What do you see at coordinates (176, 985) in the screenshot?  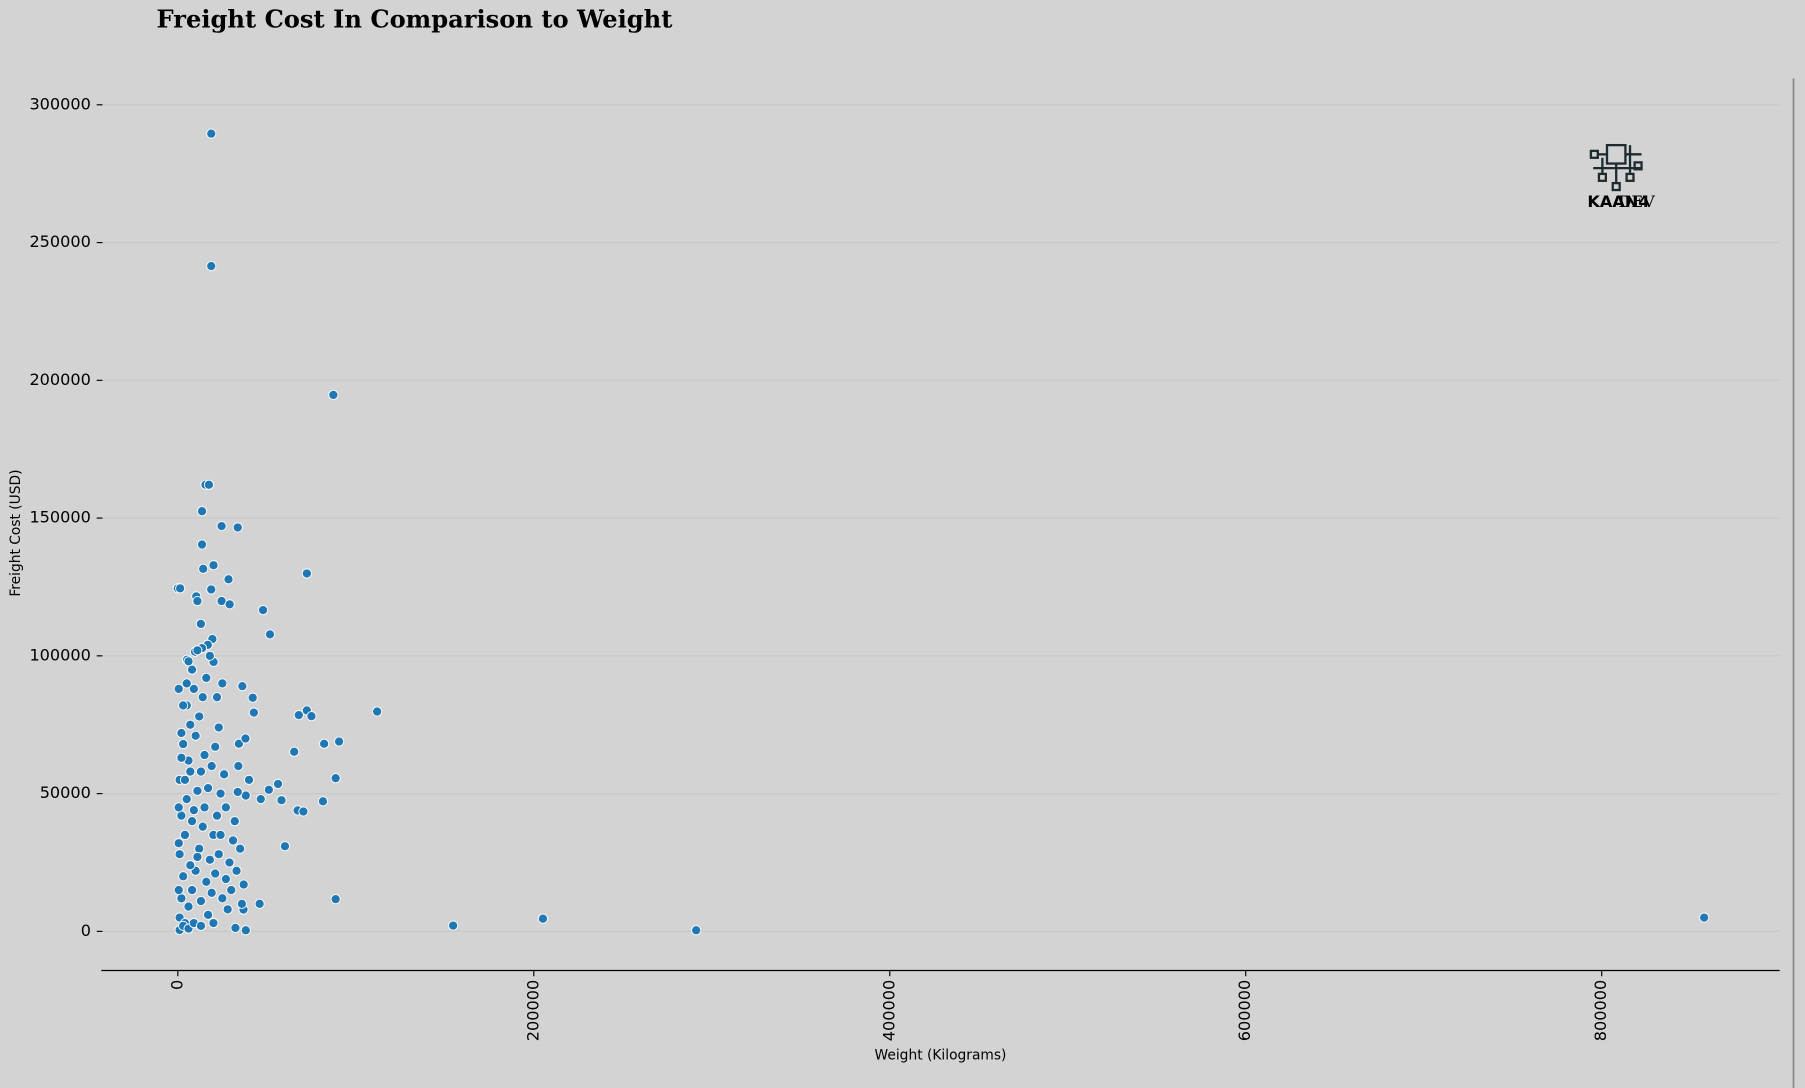 I see `x-tick-label: 0` at bounding box center [176, 985].